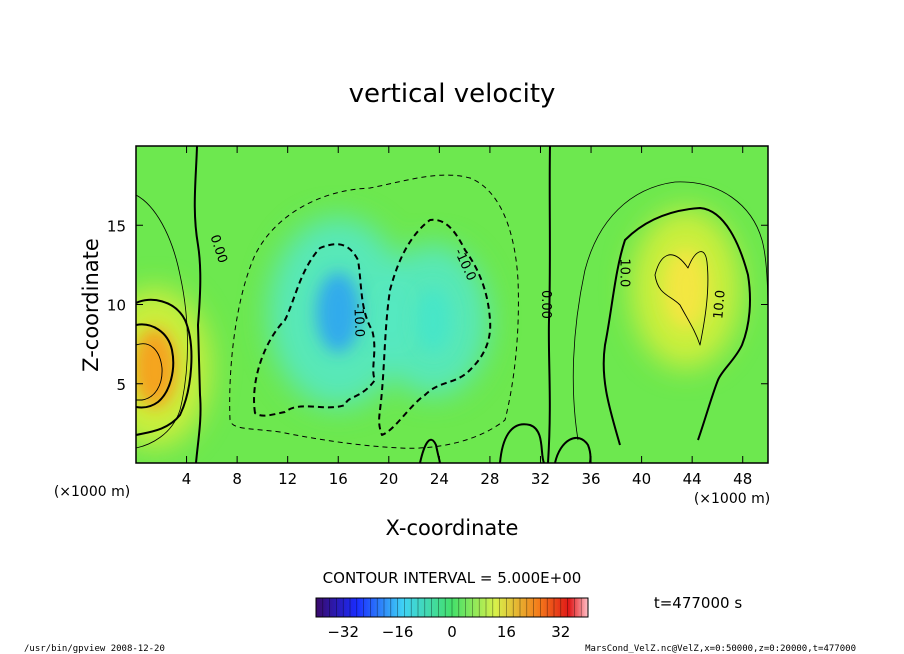  I want to click on x-unit-left: (×1000 m), so click(92, 492).